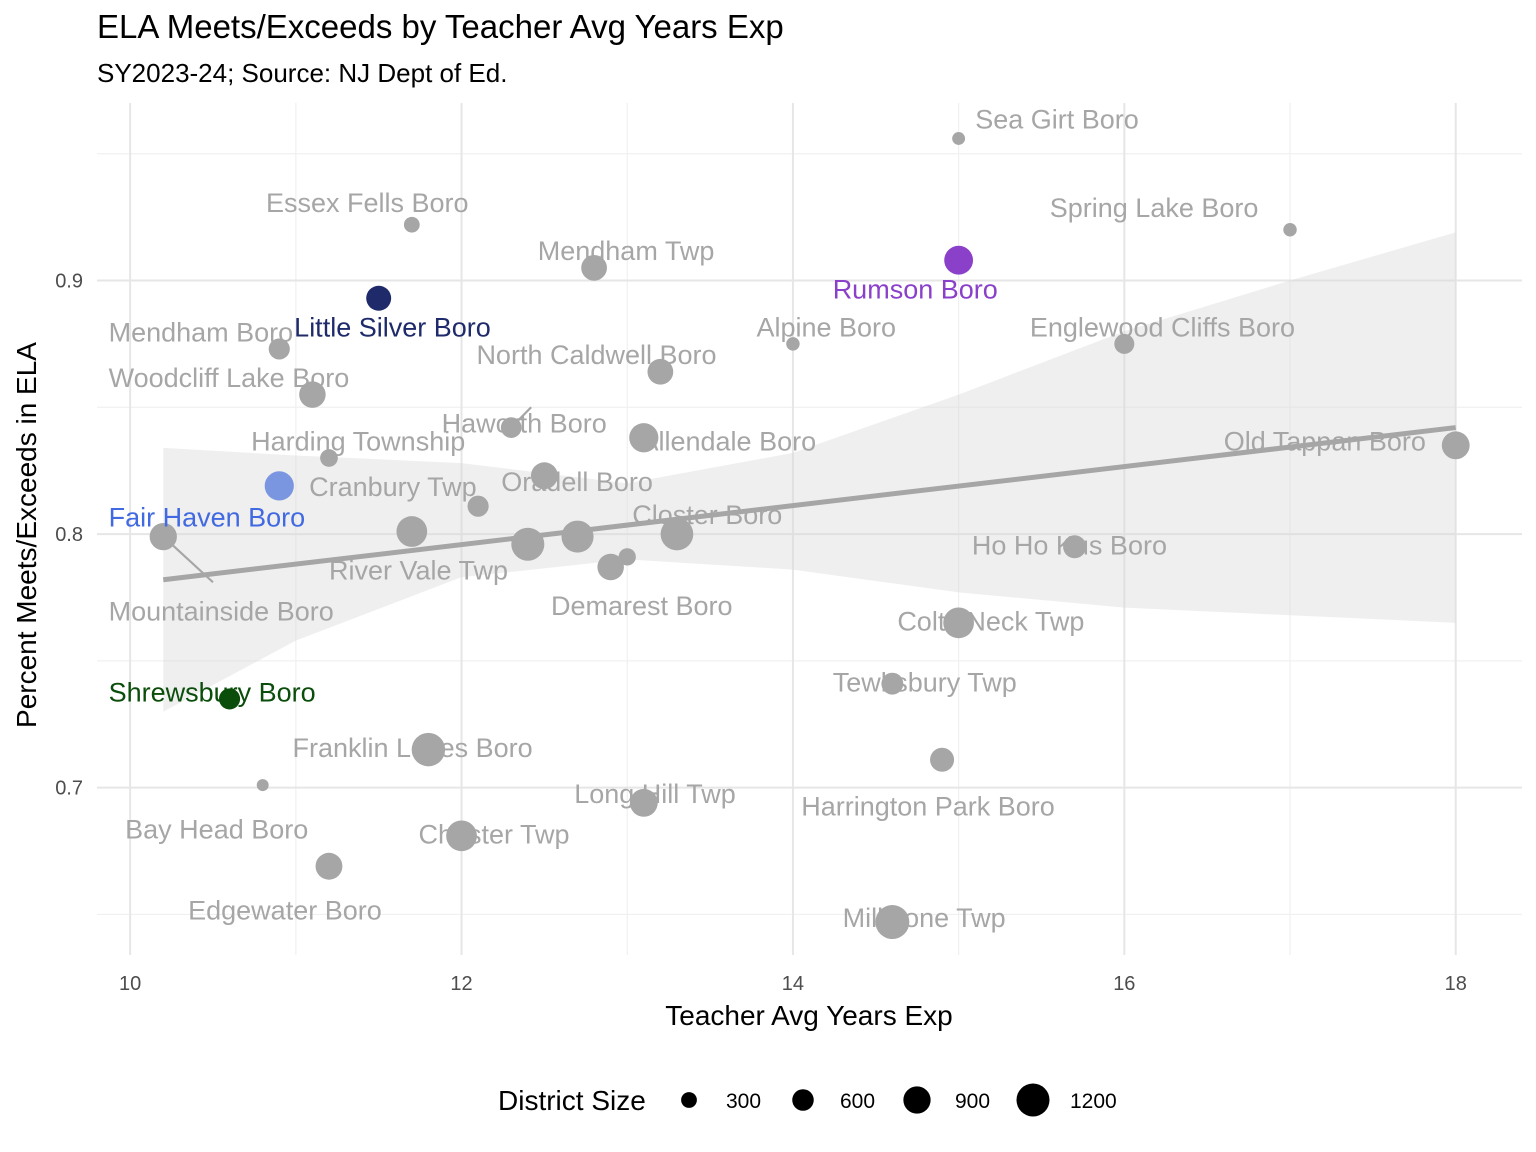  I want to click on point-label: Demarest Boro, so click(642, 606).